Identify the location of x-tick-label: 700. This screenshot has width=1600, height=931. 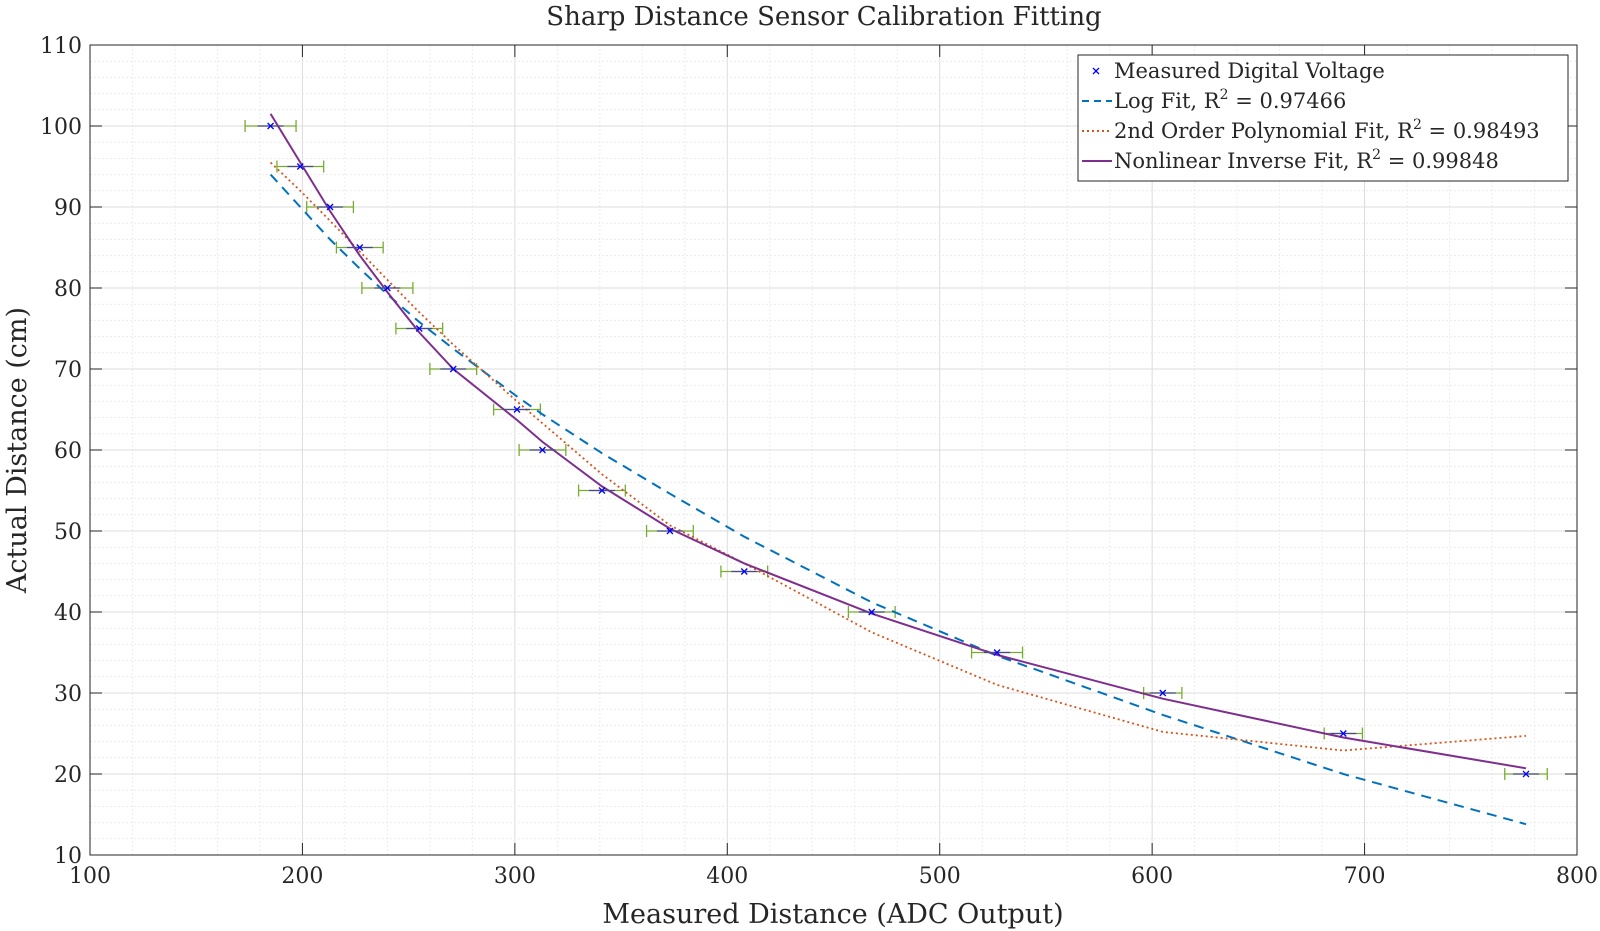
(1365, 876).